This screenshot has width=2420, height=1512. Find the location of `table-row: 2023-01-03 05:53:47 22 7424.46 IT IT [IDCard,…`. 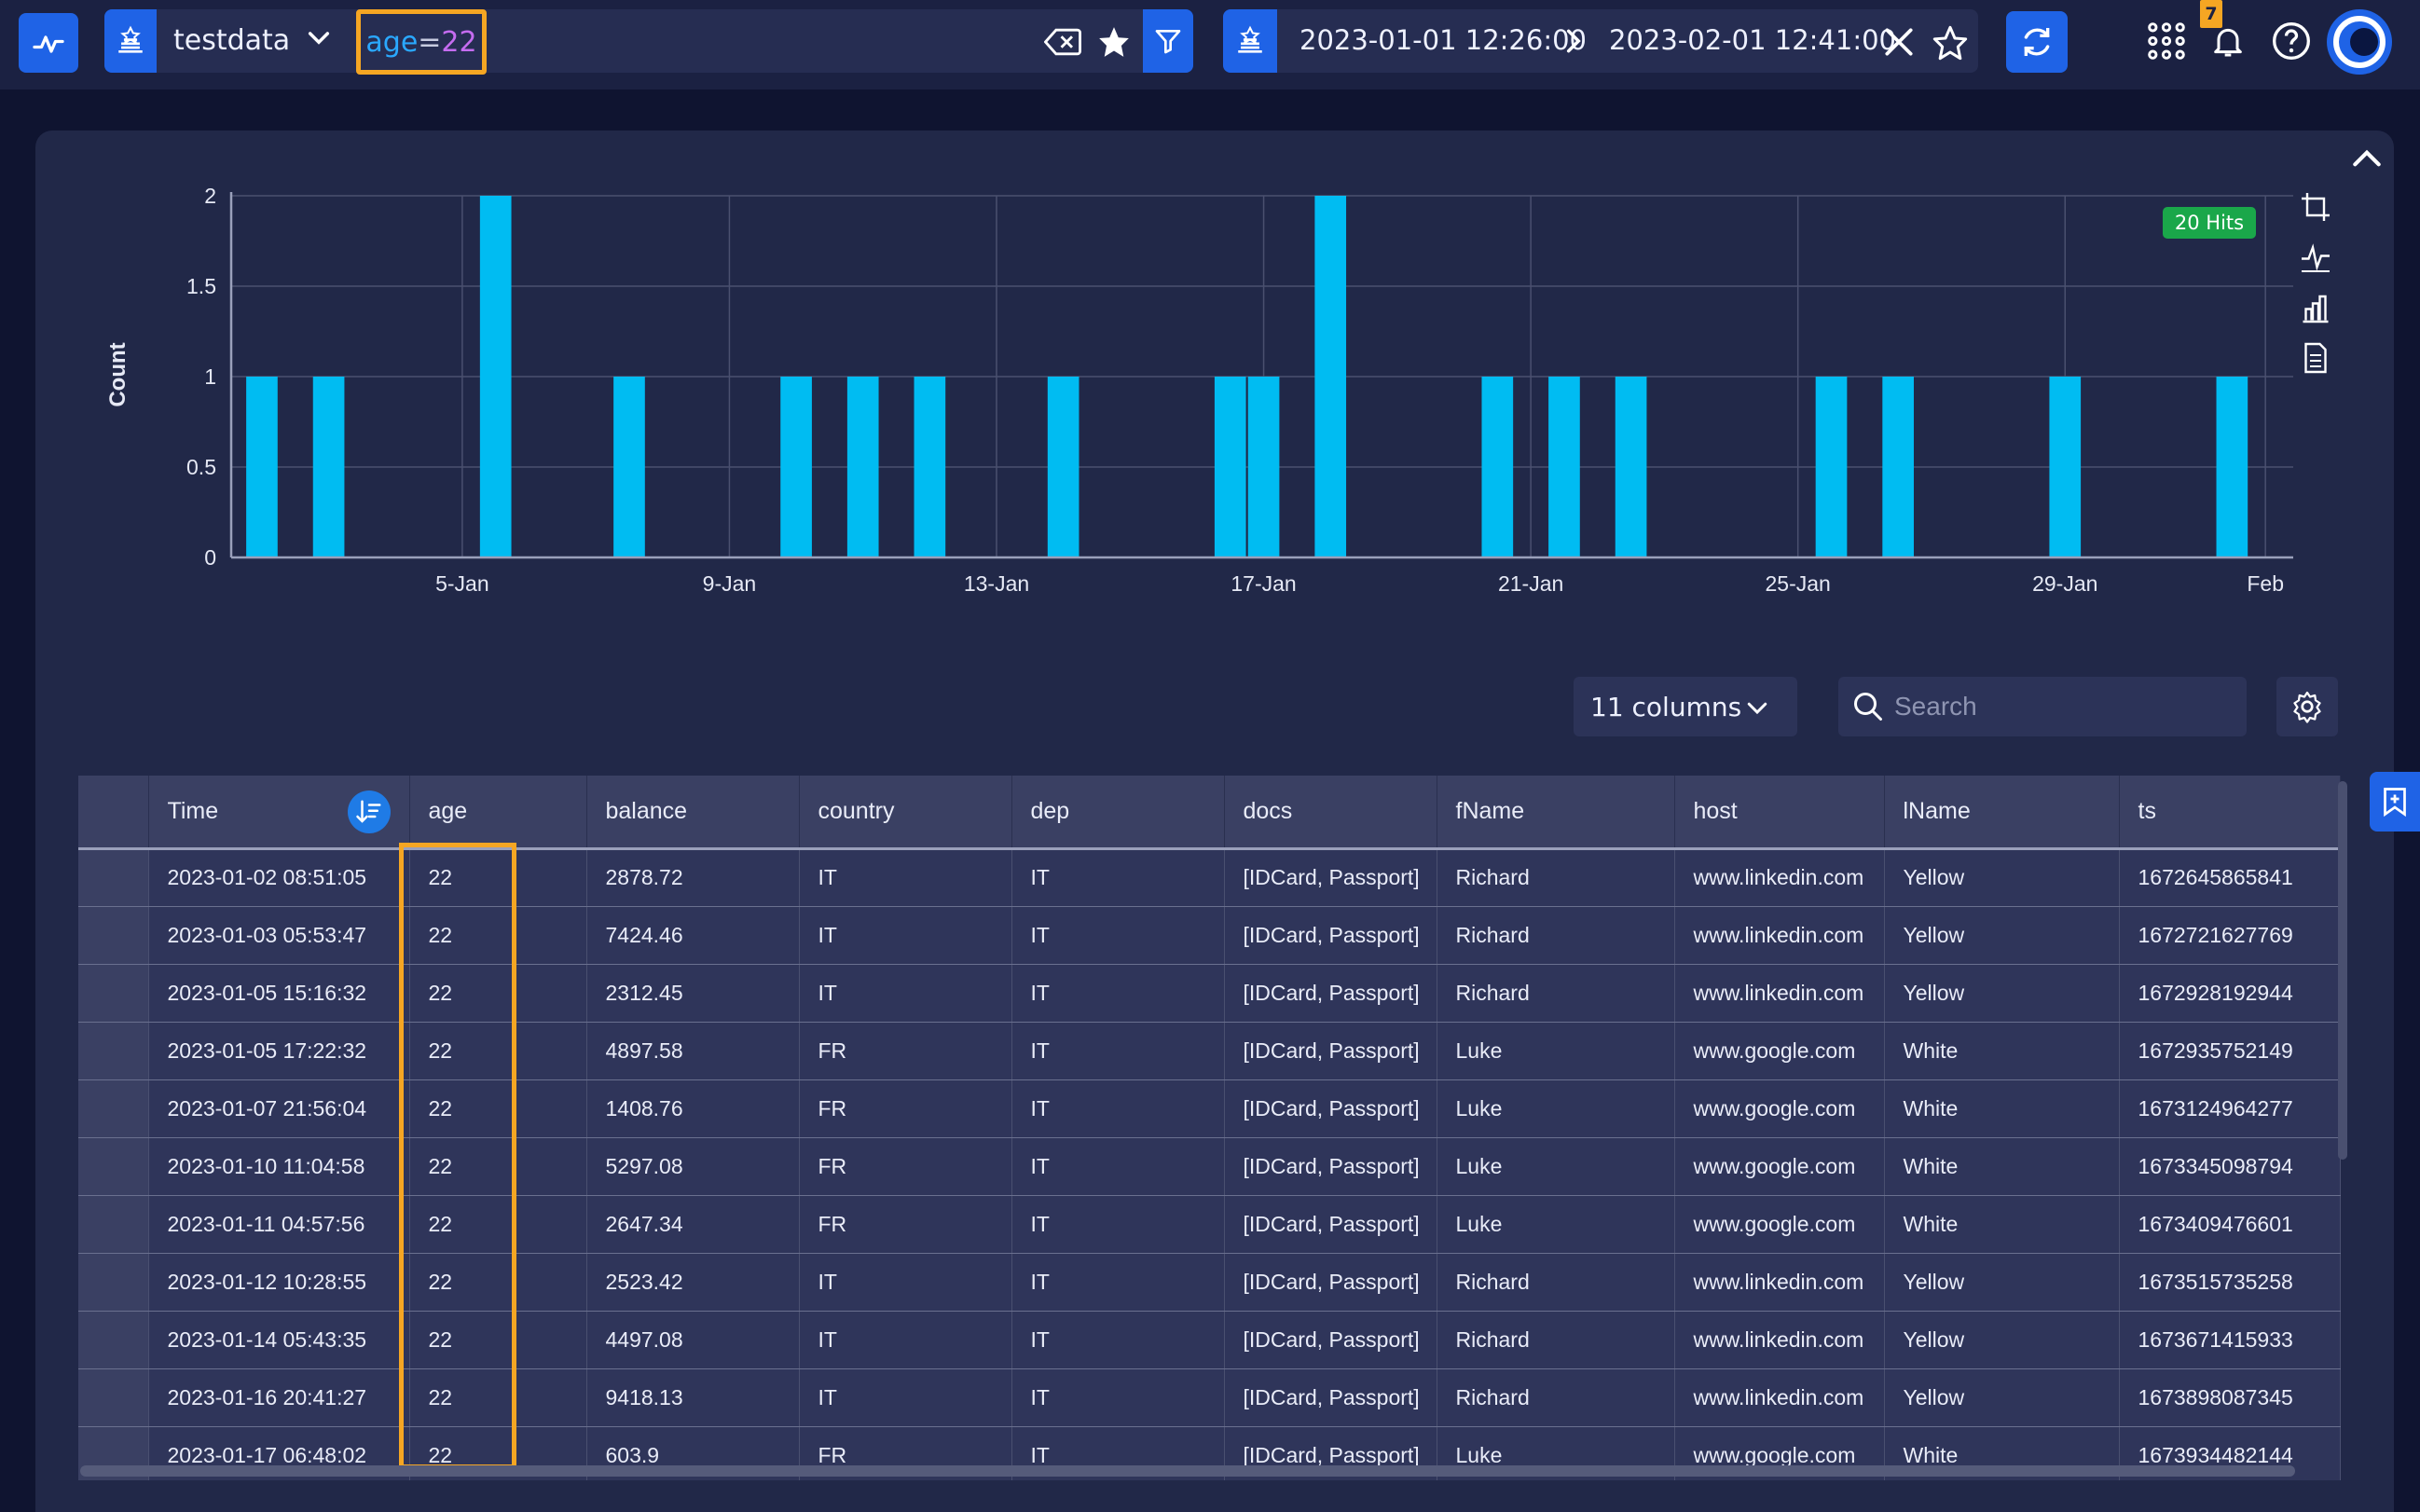

table-row: 2023-01-03 05:53:47 22 7424.46 IT IT [IDCard,… is located at coordinates (1209, 936).